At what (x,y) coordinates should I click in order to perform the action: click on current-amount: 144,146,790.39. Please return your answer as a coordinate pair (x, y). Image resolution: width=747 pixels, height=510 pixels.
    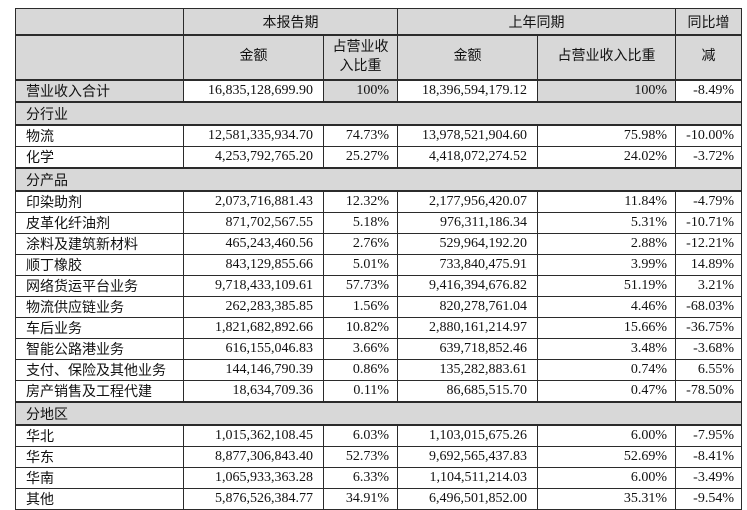
    Looking at the image, I should click on (253, 370).